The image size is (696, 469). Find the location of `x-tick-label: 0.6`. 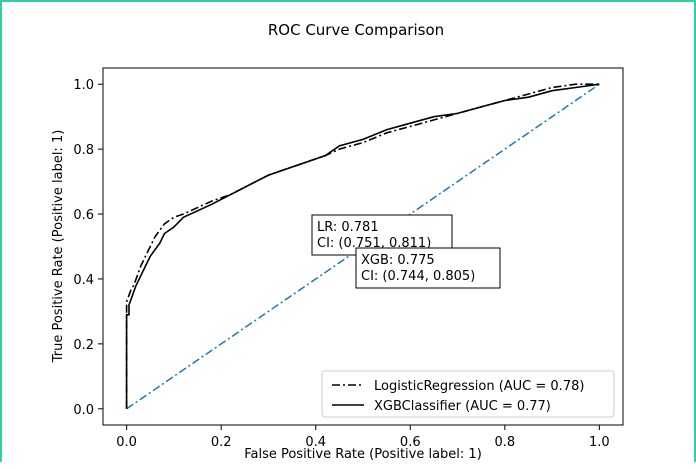

x-tick-label: 0.6 is located at coordinates (410, 442).